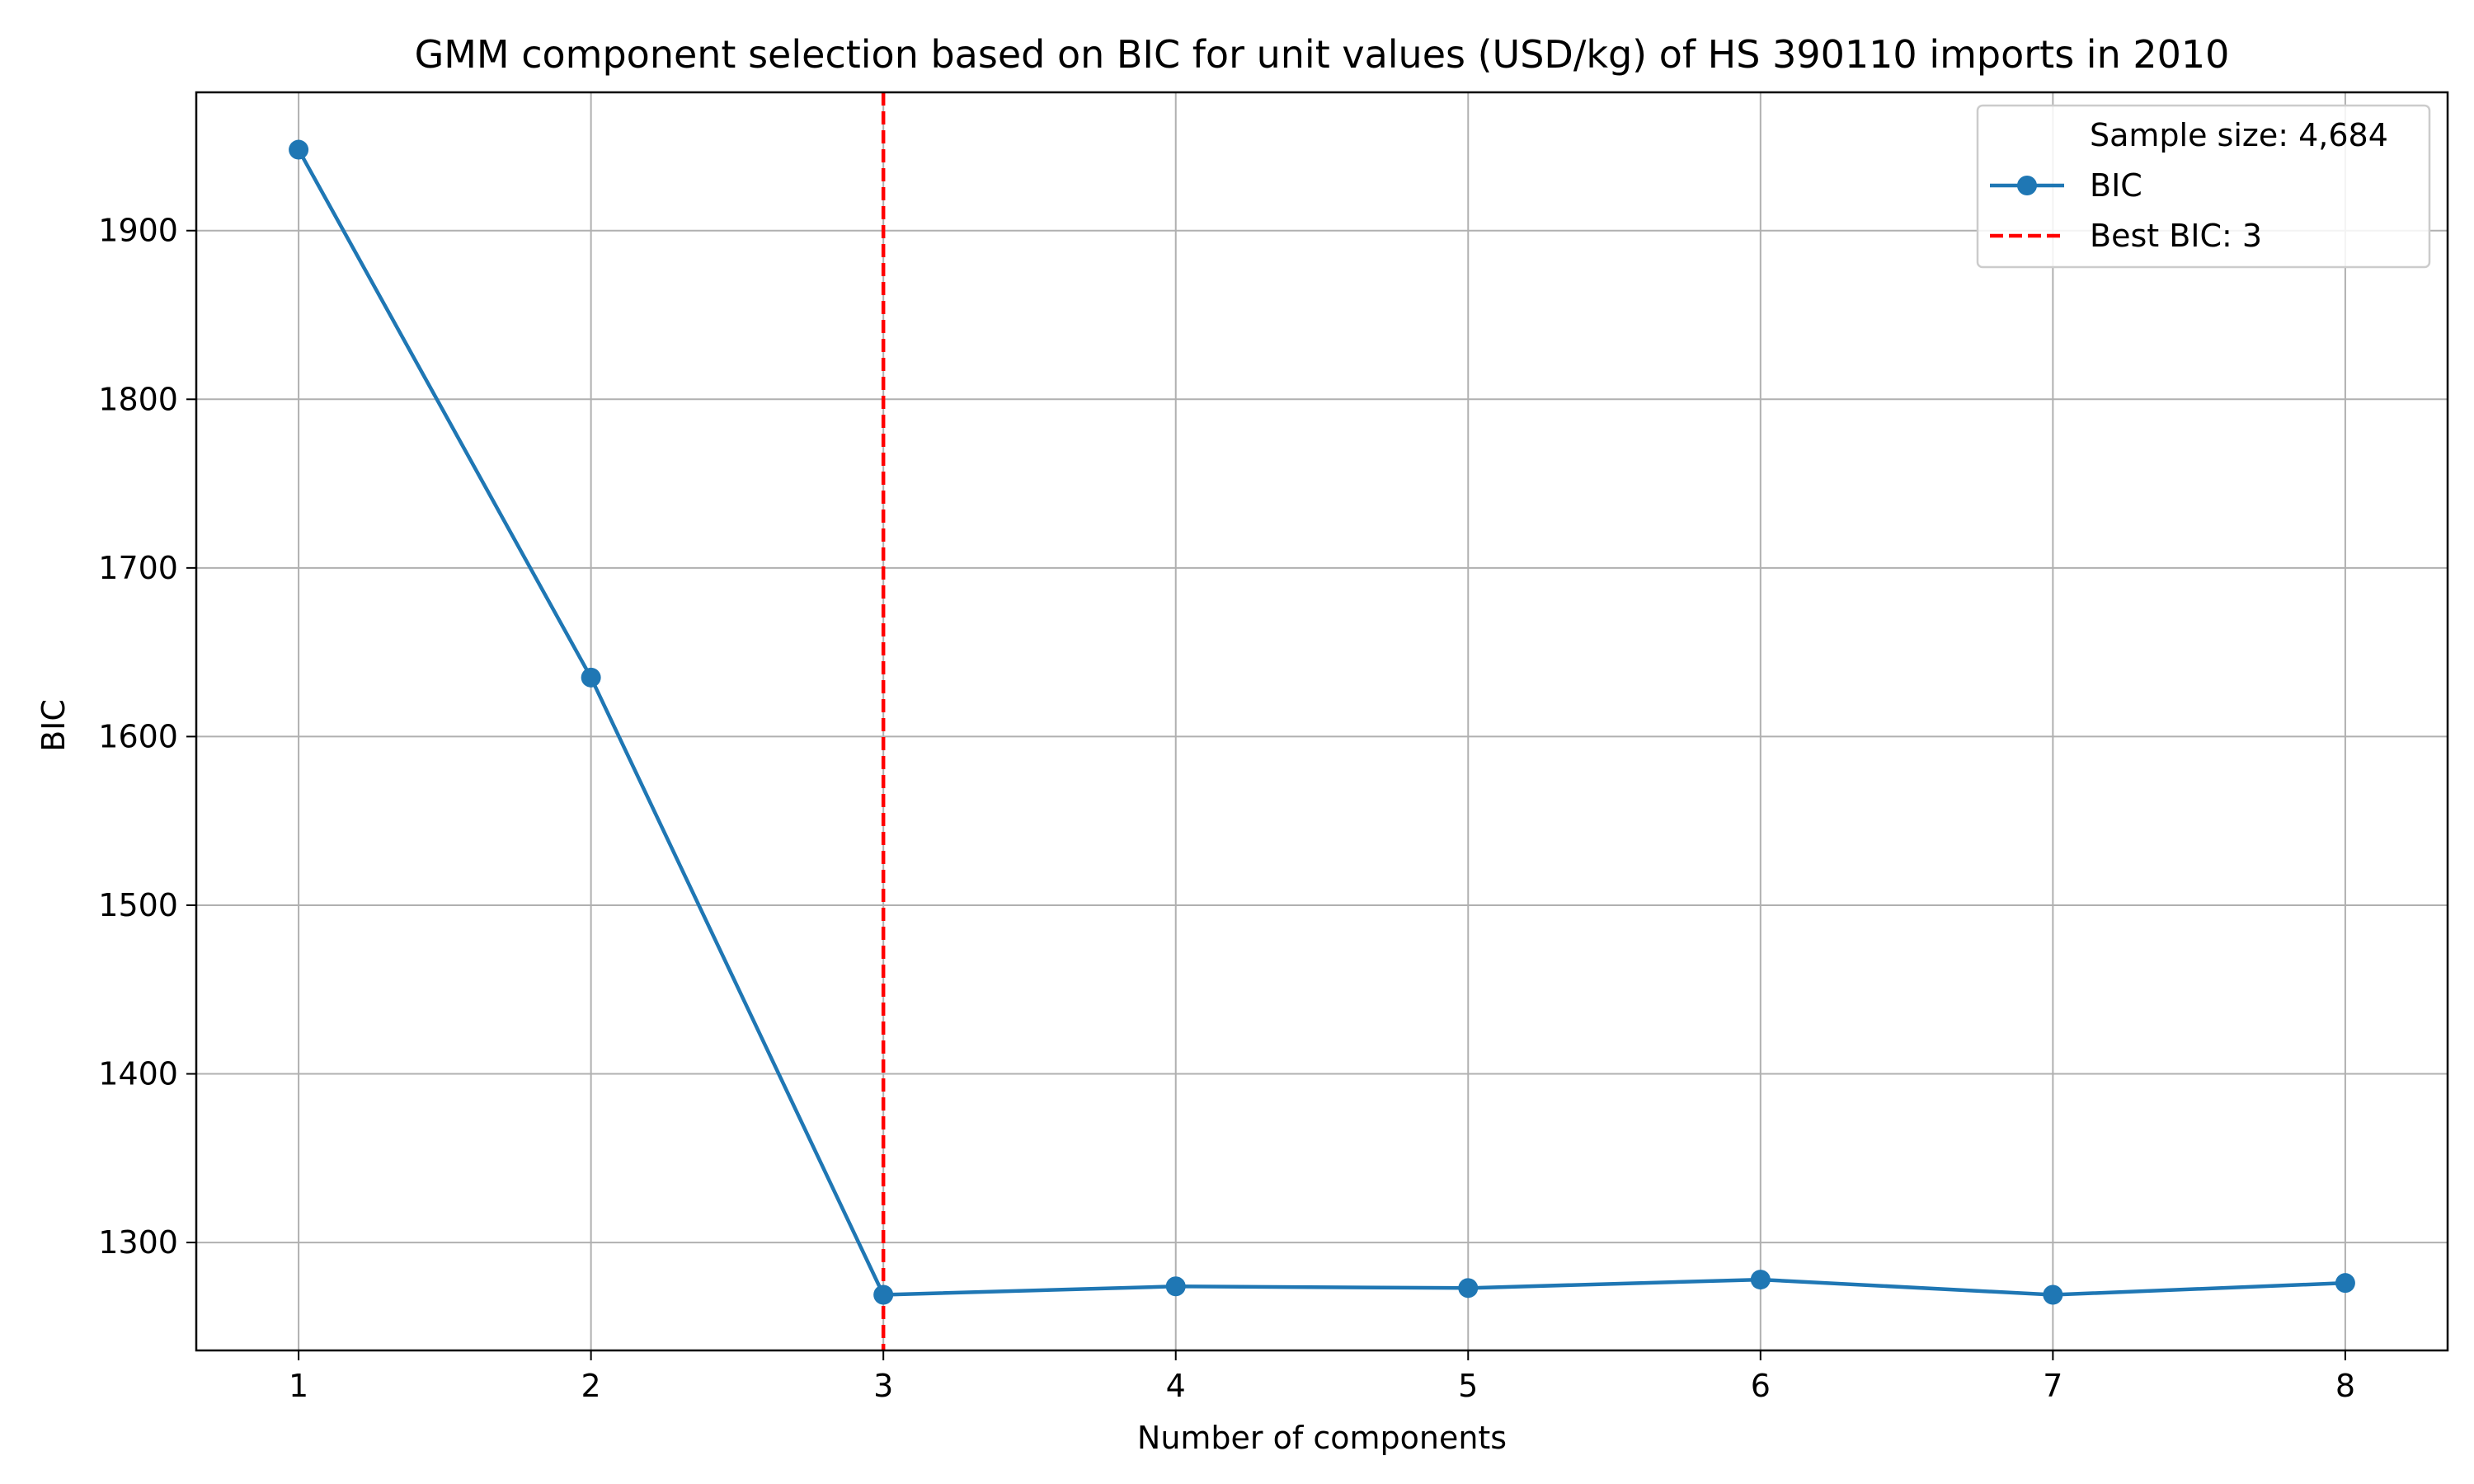 The image size is (2474, 1484). What do you see at coordinates (138, 399) in the screenshot?
I see `y-tick-label: 1800` at bounding box center [138, 399].